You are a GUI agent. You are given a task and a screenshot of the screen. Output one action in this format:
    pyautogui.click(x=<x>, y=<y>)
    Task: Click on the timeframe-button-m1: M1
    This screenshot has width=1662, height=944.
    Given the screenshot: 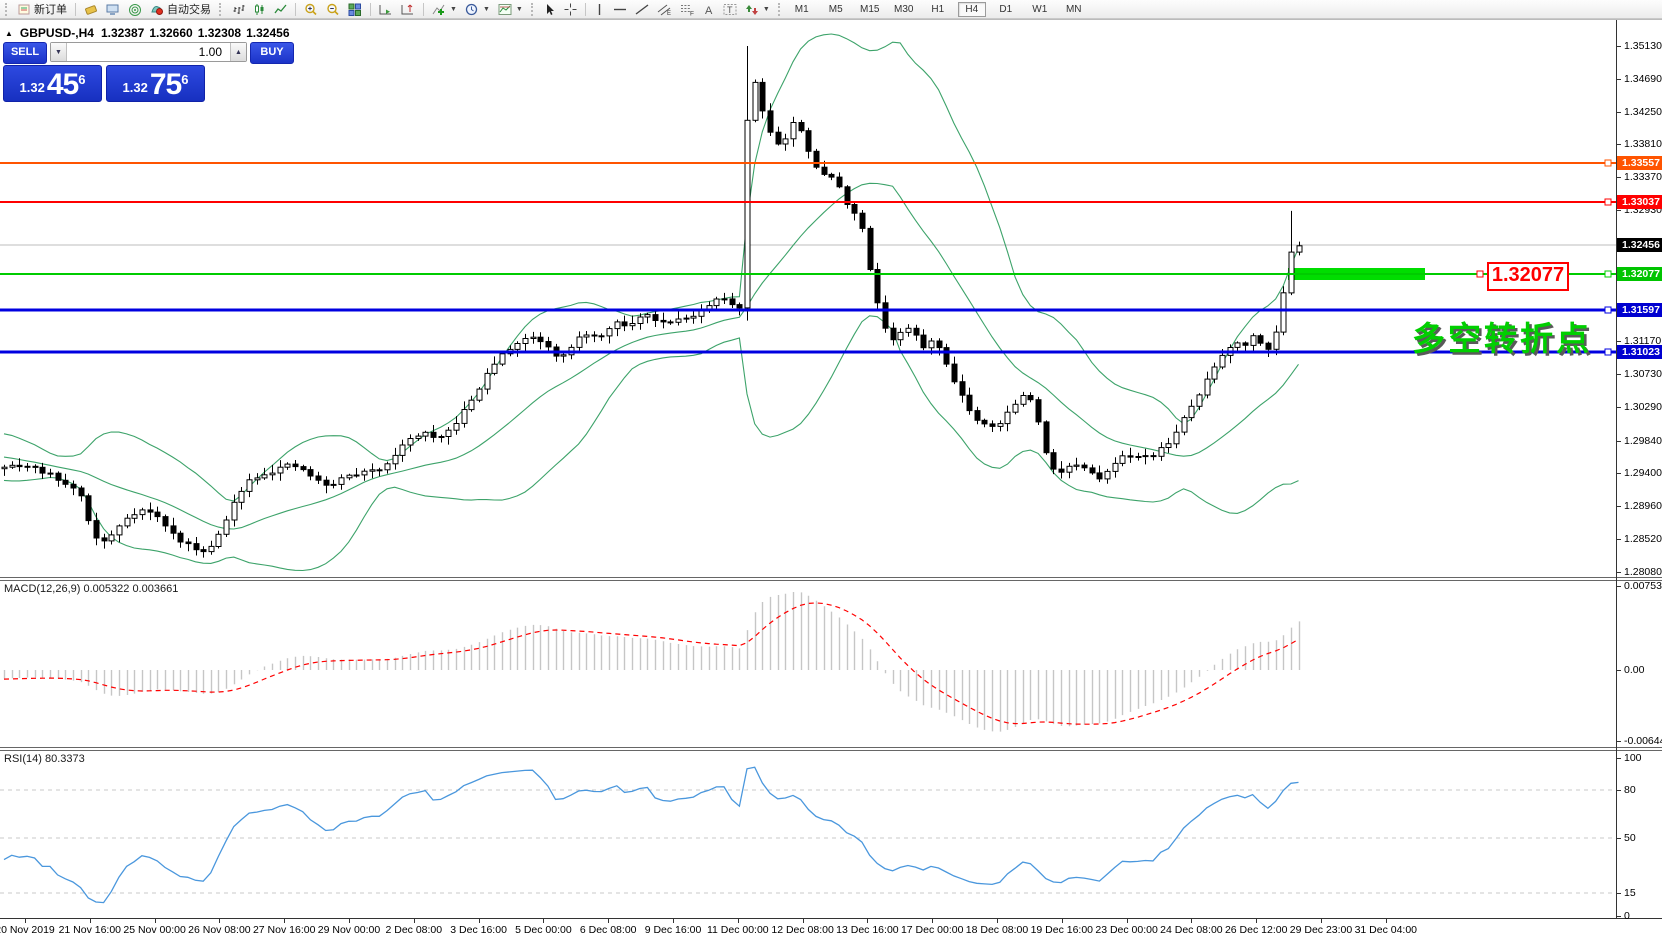 What is the action you would take?
    pyautogui.click(x=801, y=9)
    